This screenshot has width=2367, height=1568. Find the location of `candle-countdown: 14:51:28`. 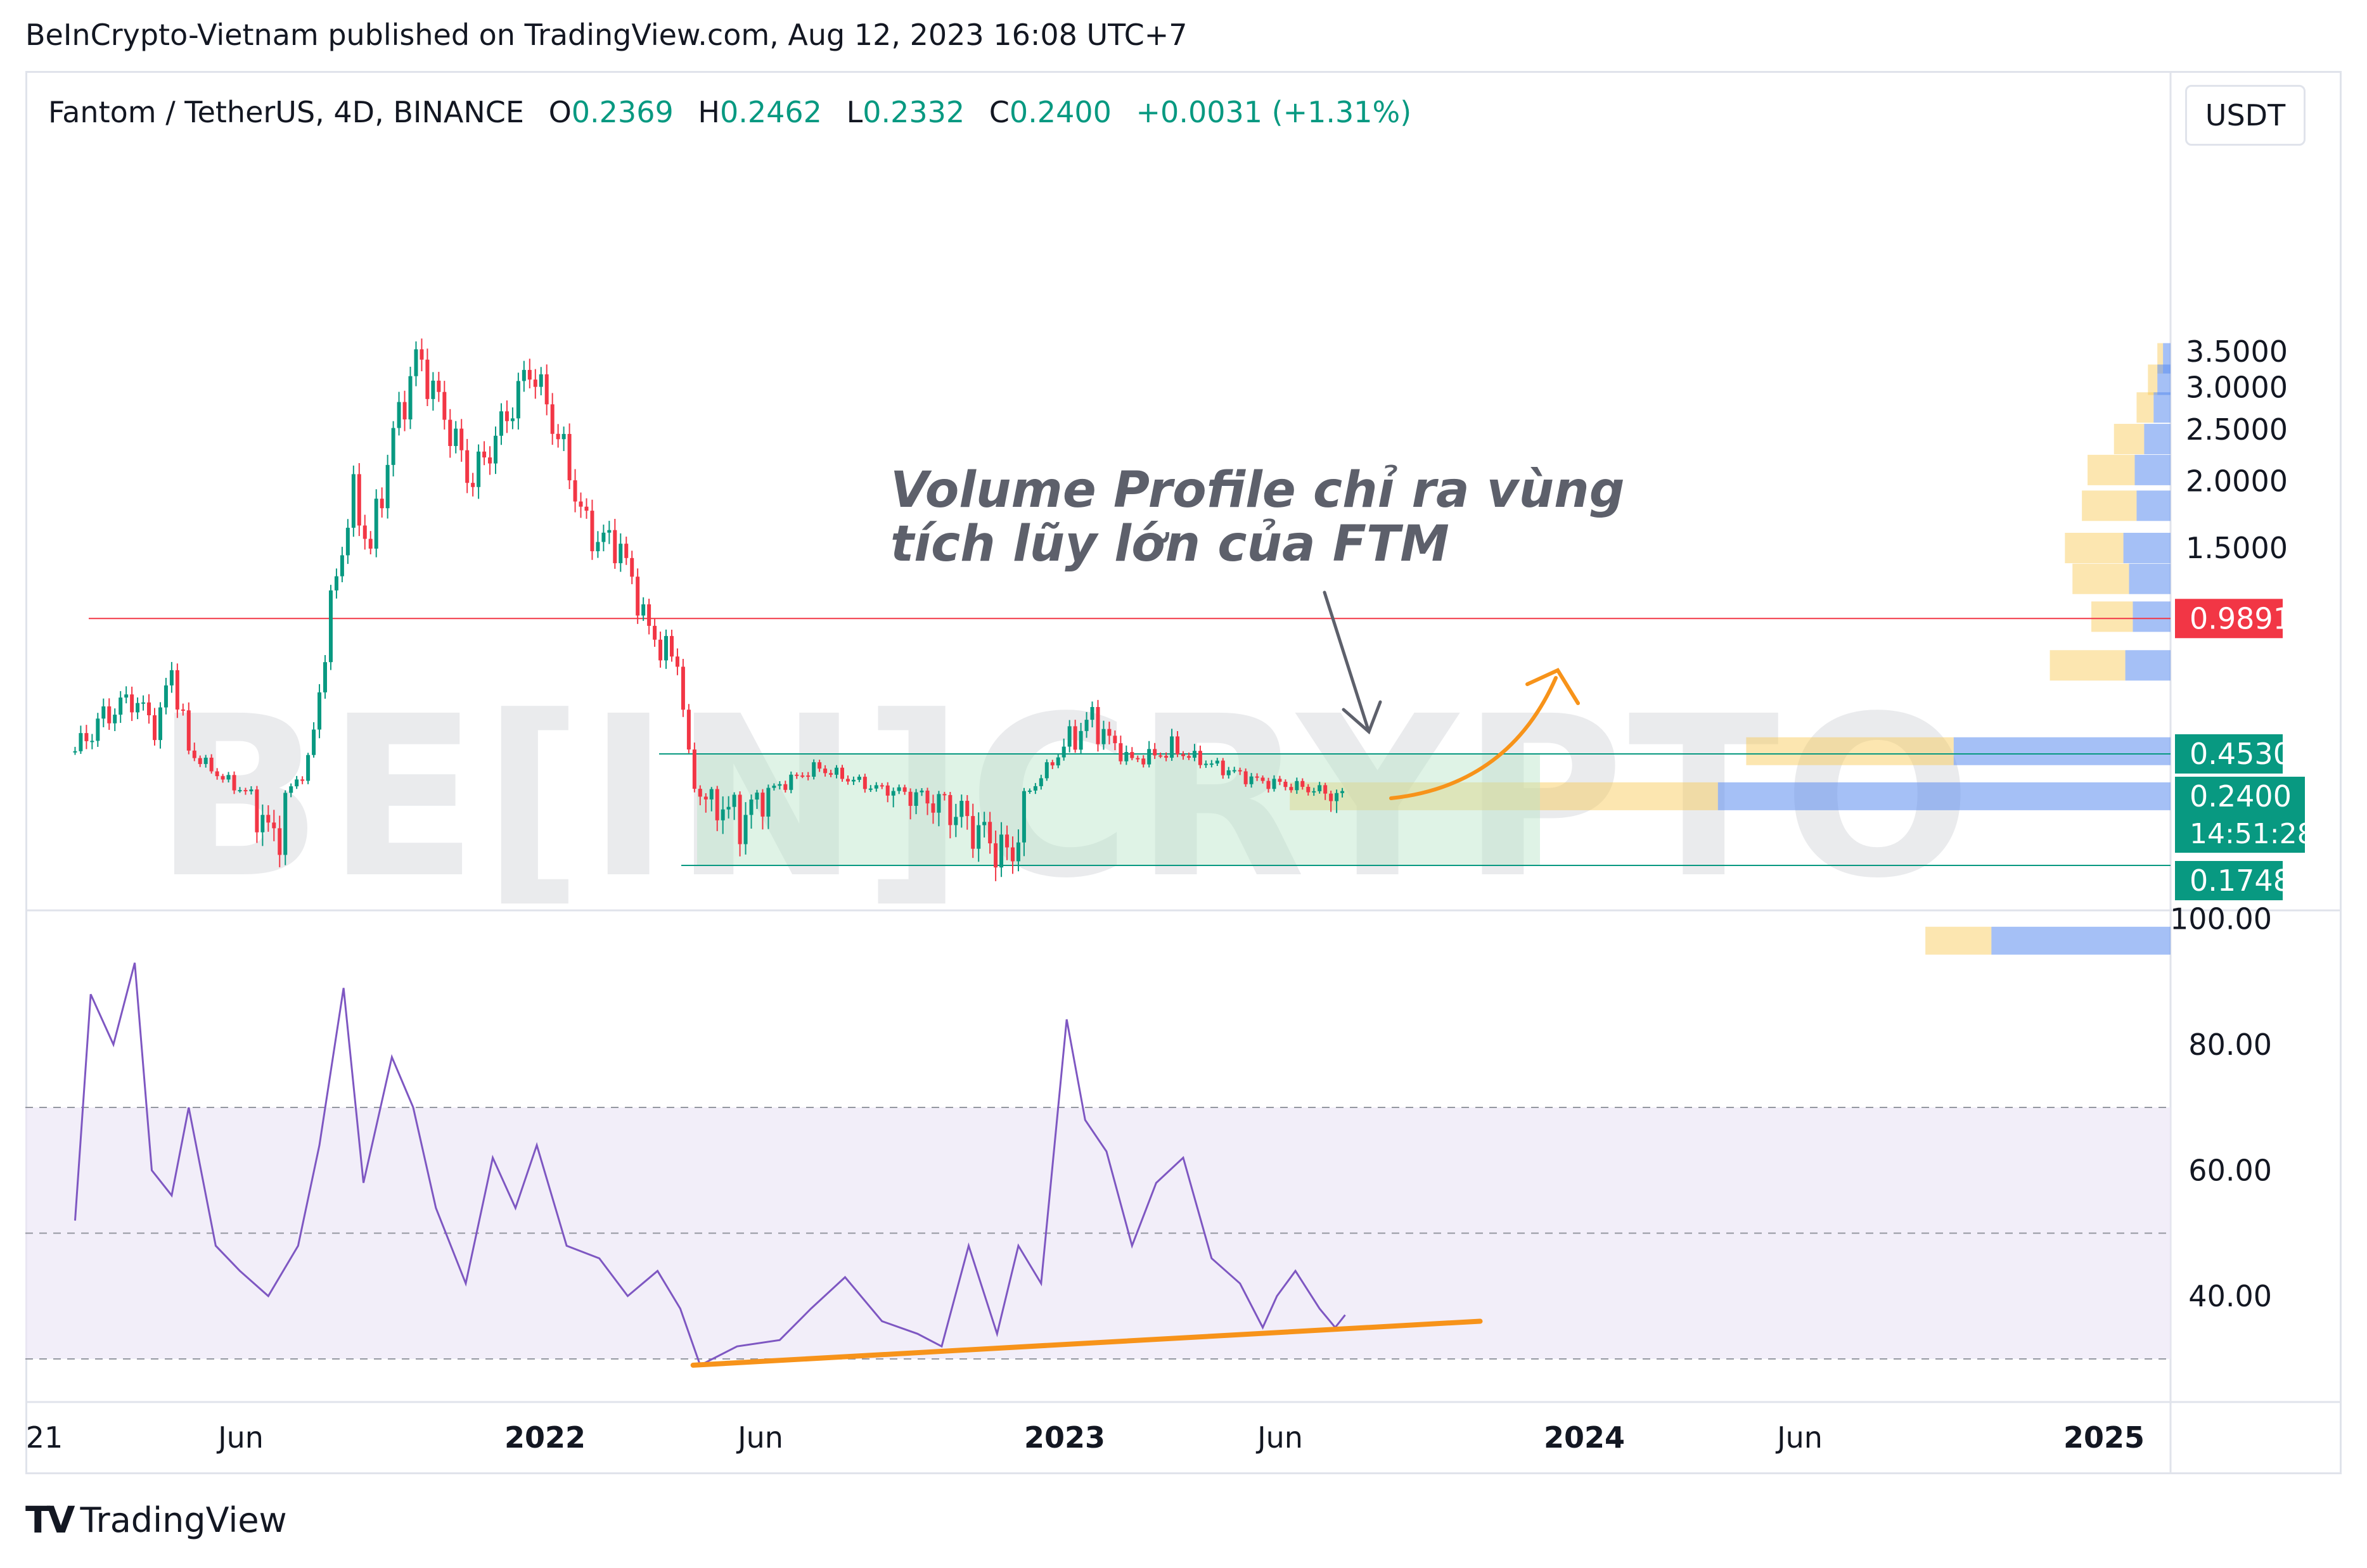

candle-countdown: 14:51:28 is located at coordinates (2253, 834).